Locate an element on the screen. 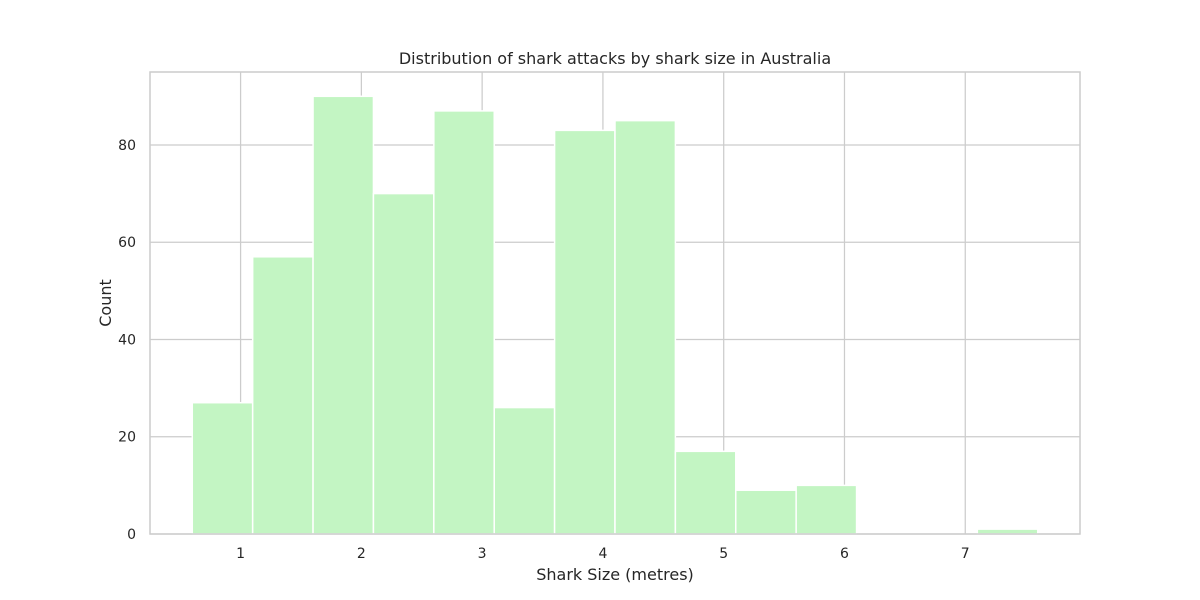 The height and width of the screenshot is (600, 1200). x-tick-labels: 1 2 3 4 5 6 7 is located at coordinates (603, 554).